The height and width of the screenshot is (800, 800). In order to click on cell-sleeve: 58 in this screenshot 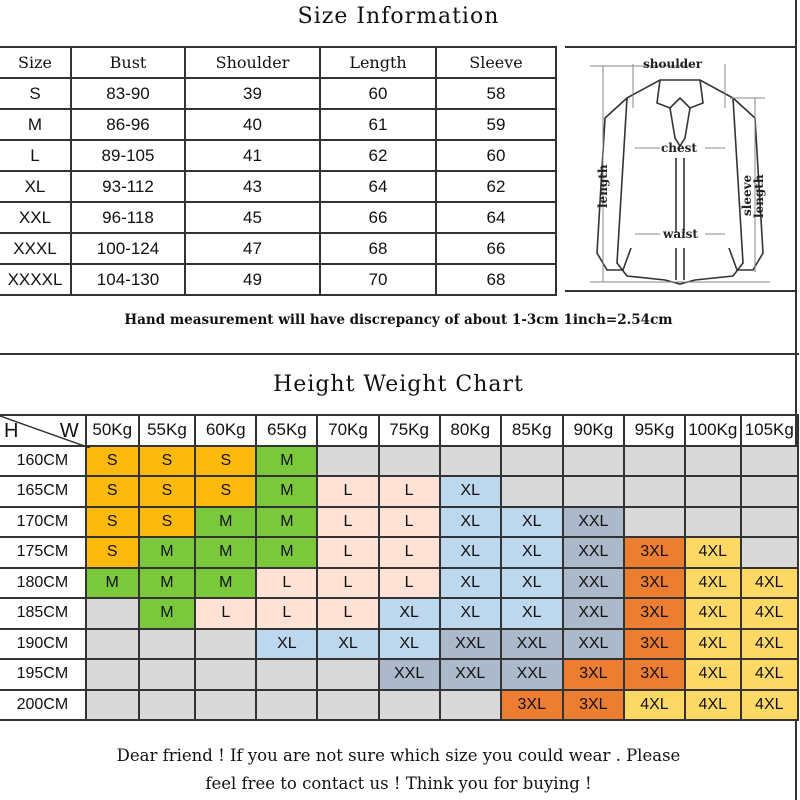, I will do `click(496, 93)`.